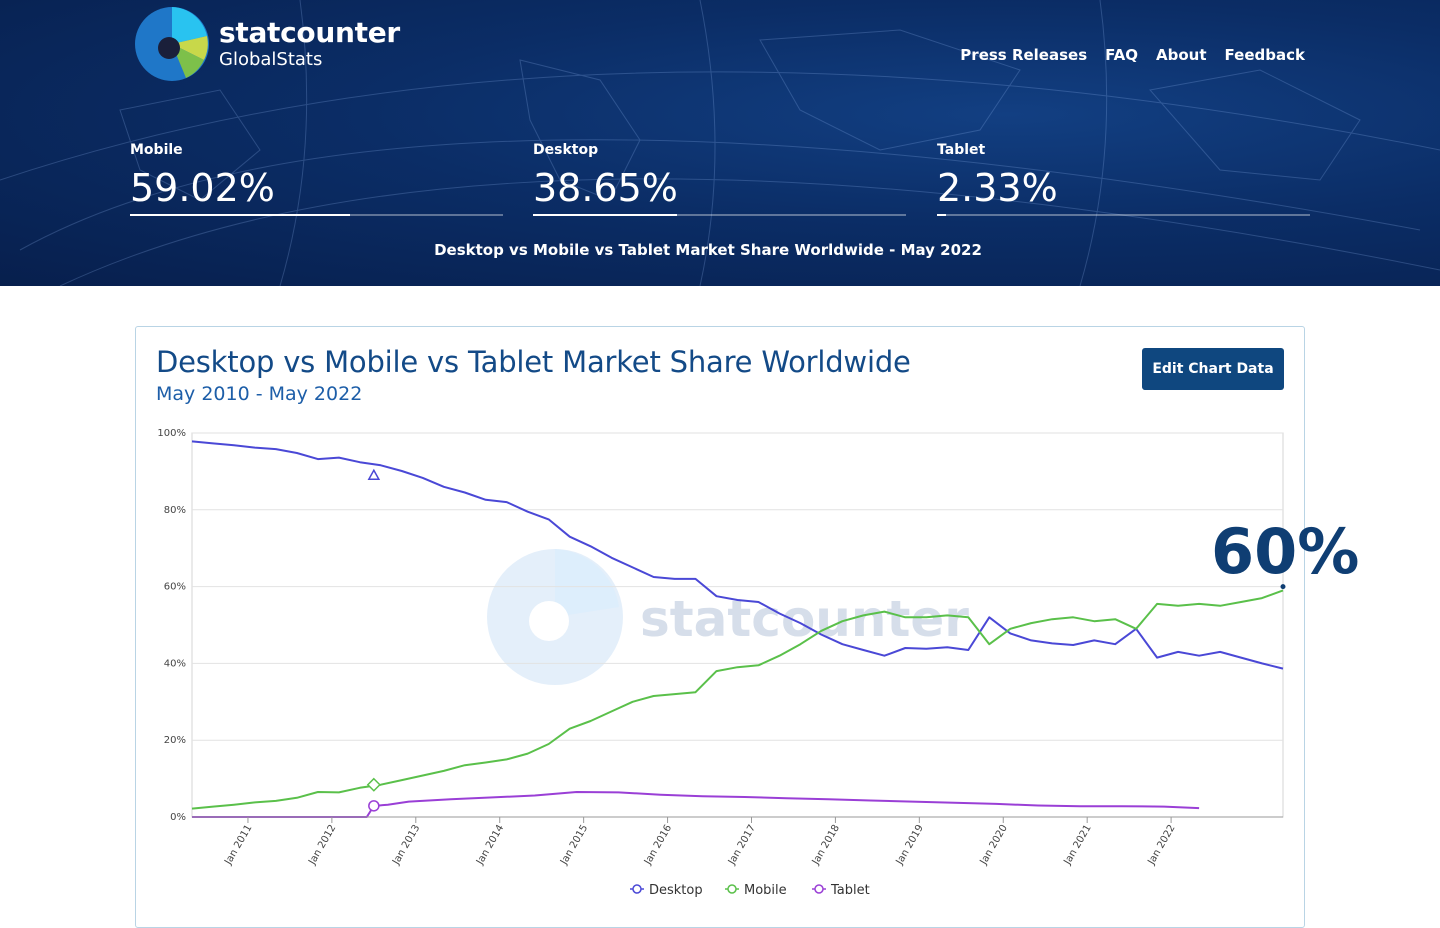 The height and width of the screenshot is (928, 1440). What do you see at coordinates (742, 845) in the screenshot?
I see `x-tick-label: Jan 2017` at bounding box center [742, 845].